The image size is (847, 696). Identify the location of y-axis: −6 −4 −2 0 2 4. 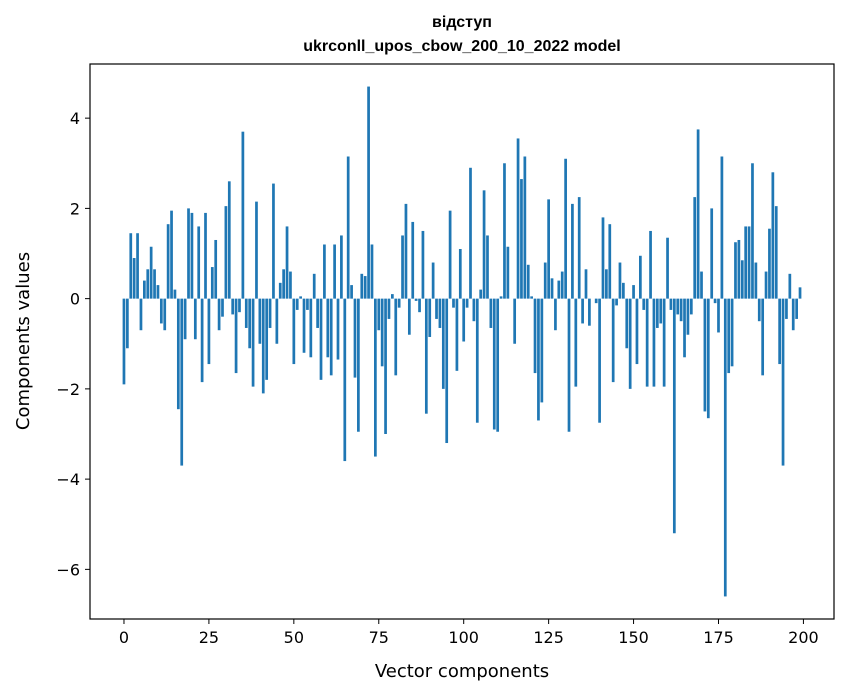
(73, 344).